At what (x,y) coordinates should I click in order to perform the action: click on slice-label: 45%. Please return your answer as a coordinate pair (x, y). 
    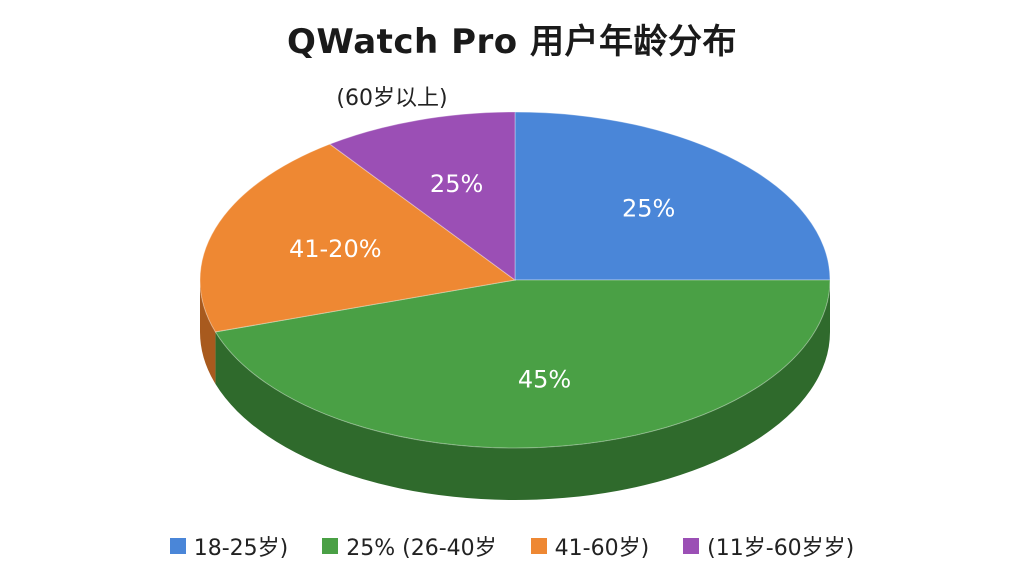
    Looking at the image, I should click on (544, 380).